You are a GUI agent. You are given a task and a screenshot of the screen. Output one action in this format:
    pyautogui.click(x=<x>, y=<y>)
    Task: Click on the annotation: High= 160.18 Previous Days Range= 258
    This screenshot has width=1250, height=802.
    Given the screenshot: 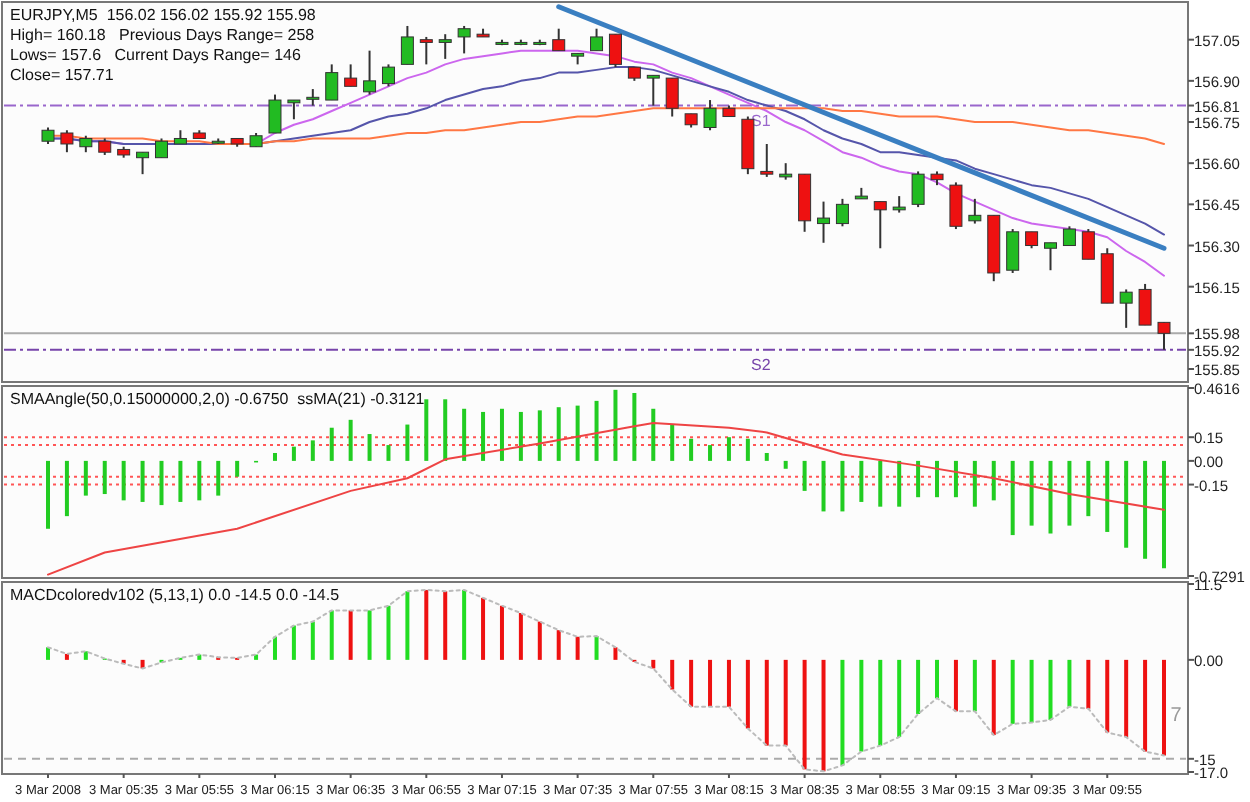 What is the action you would take?
    pyautogui.click(x=163, y=35)
    